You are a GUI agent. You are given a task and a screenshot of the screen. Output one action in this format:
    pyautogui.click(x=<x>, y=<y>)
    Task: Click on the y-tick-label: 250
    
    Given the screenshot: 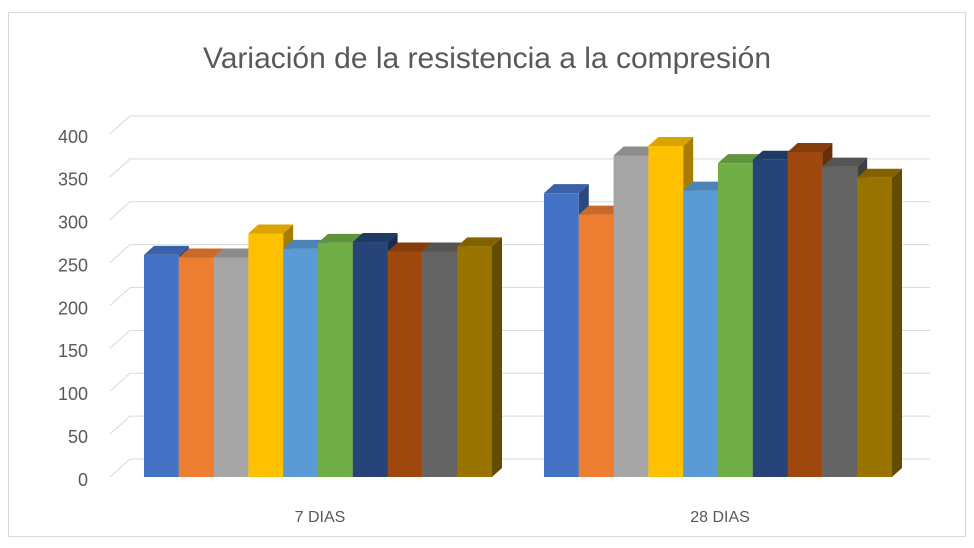 What is the action you would take?
    pyautogui.click(x=73, y=265)
    